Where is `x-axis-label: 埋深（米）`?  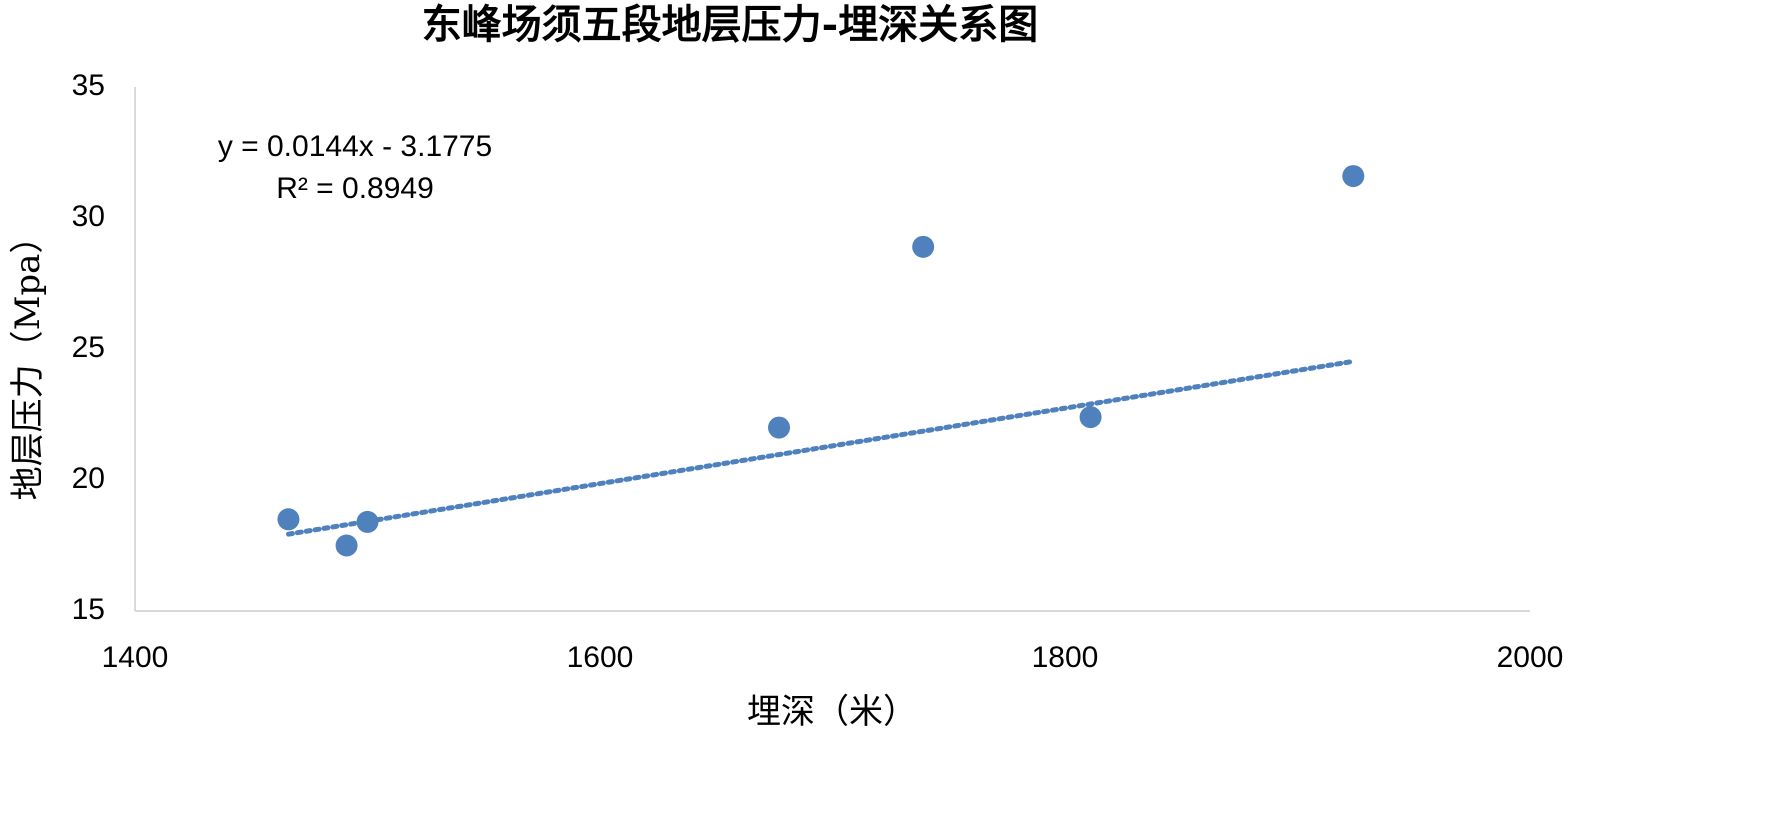 x-axis-label: 埋深（米） is located at coordinates (832, 712).